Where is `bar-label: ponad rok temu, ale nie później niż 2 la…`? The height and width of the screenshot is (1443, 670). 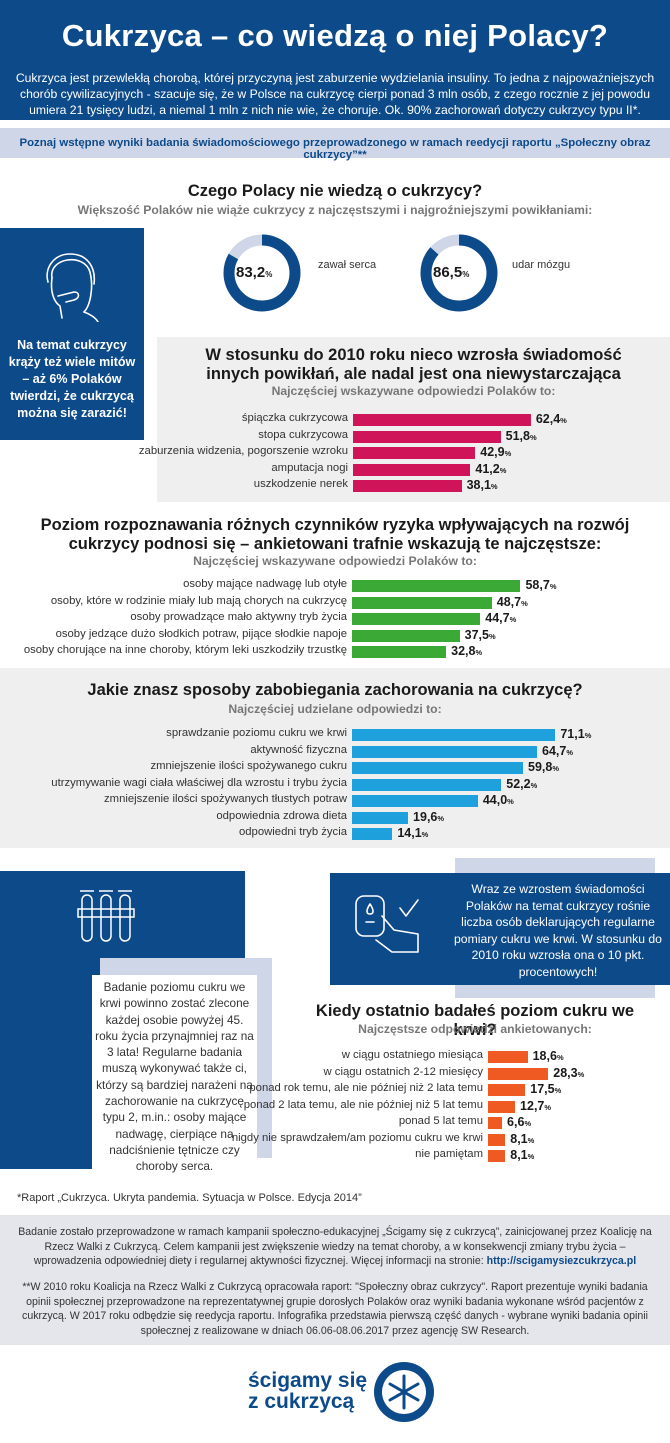
bar-label: ponad rok temu, ale nie później niż 2 la… is located at coordinates (366, 1088).